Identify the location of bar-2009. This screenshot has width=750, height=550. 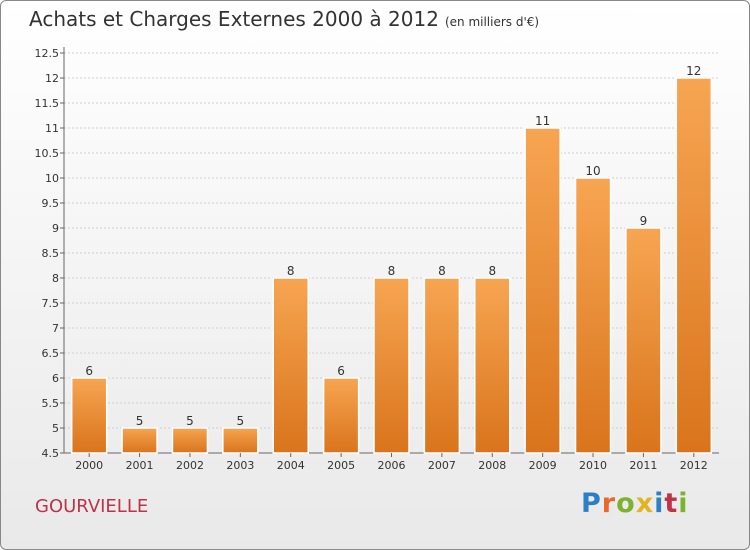
(542, 290).